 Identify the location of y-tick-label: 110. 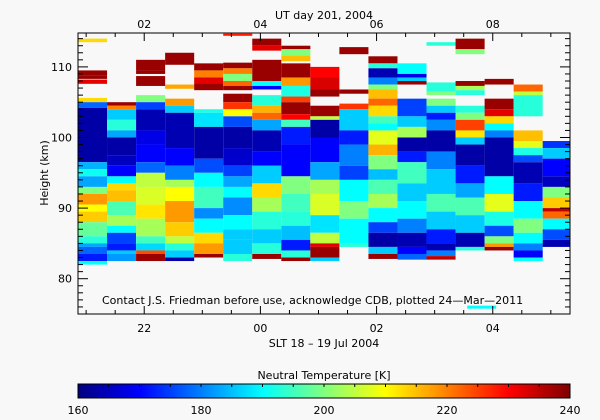
(61, 67).